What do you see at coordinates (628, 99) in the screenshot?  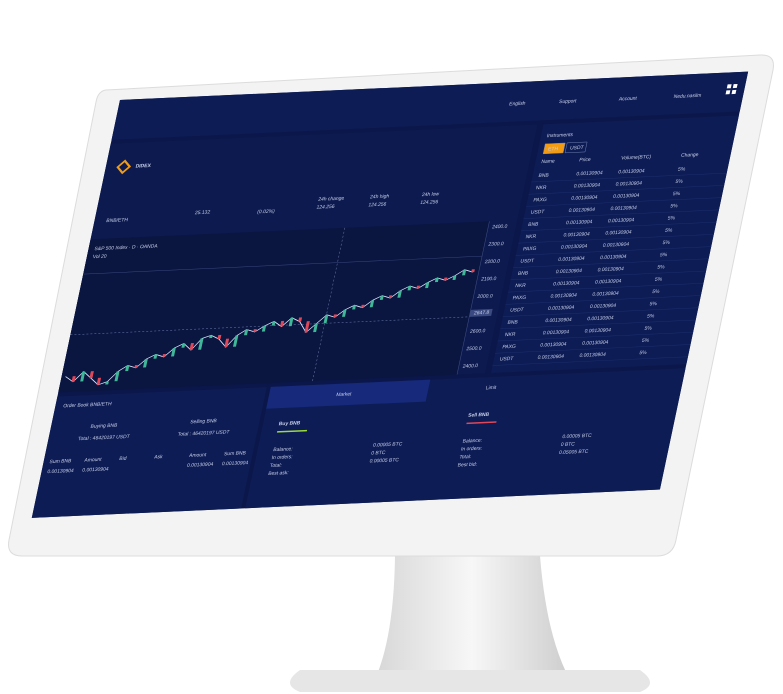 I see `account-menu: Account` at bounding box center [628, 99].